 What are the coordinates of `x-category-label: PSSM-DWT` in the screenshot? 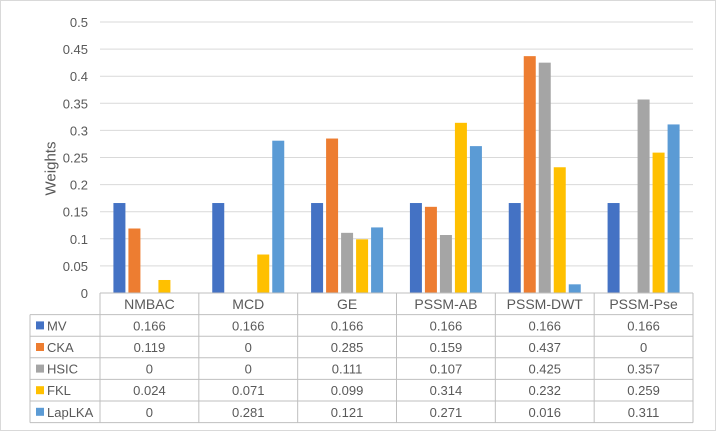 It's located at (545, 304).